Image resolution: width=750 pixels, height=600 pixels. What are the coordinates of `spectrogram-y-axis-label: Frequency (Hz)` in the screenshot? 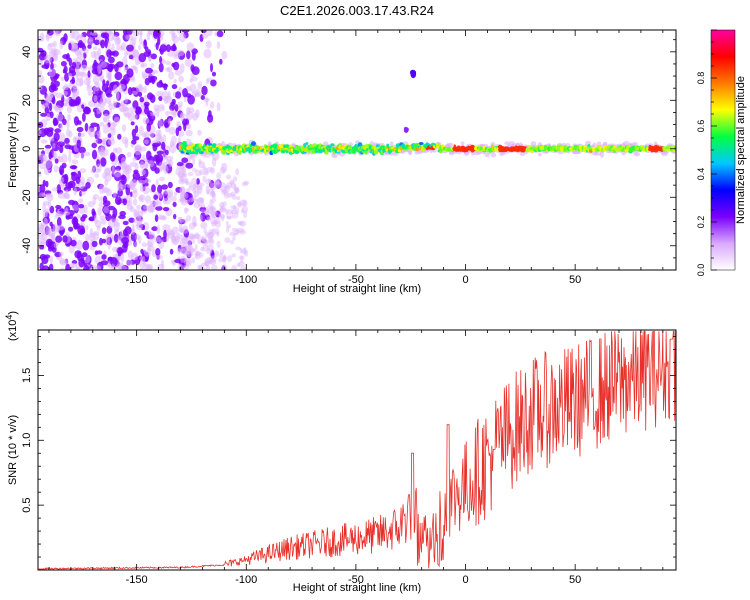 It's located at (13, 150).